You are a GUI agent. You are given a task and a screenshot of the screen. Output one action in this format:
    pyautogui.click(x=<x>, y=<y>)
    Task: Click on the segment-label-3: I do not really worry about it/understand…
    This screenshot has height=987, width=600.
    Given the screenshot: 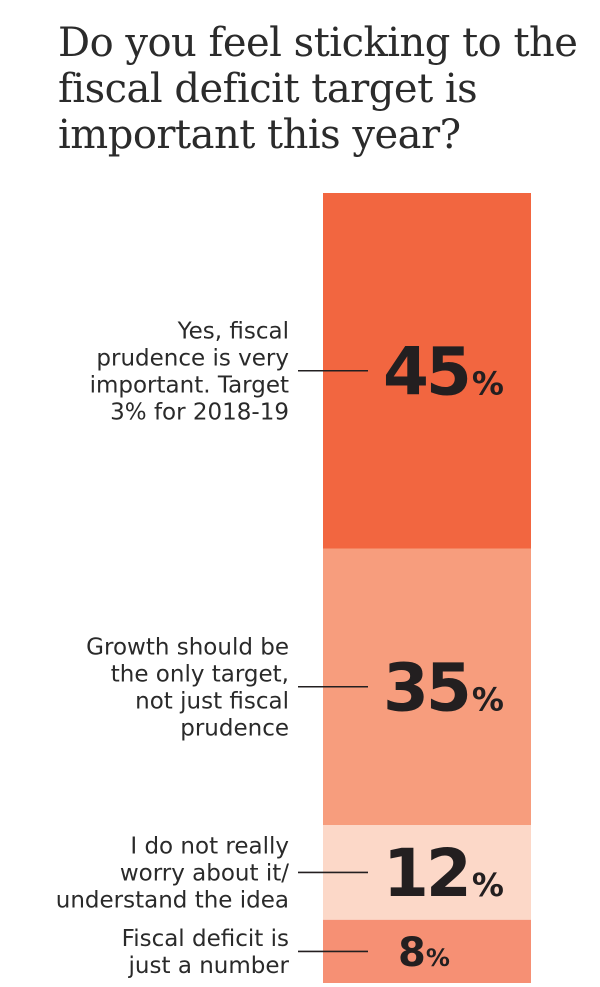 What is the action you would take?
    pyautogui.click(x=172, y=873)
    